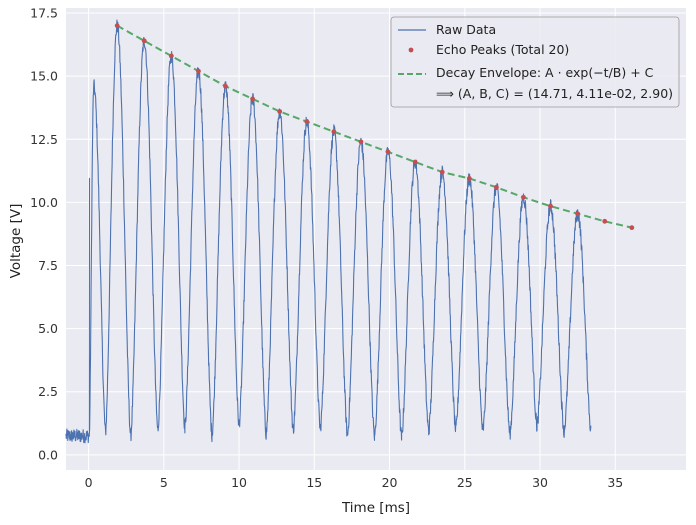 The width and height of the screenshot is (696, 525). I want to click on x-tick-label: 20, so click(390, 482).